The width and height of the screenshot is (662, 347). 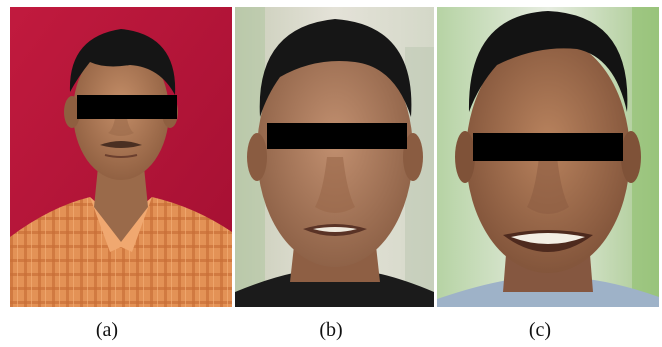 I want to click on caption-c: (c), so click(x=540, y=330).